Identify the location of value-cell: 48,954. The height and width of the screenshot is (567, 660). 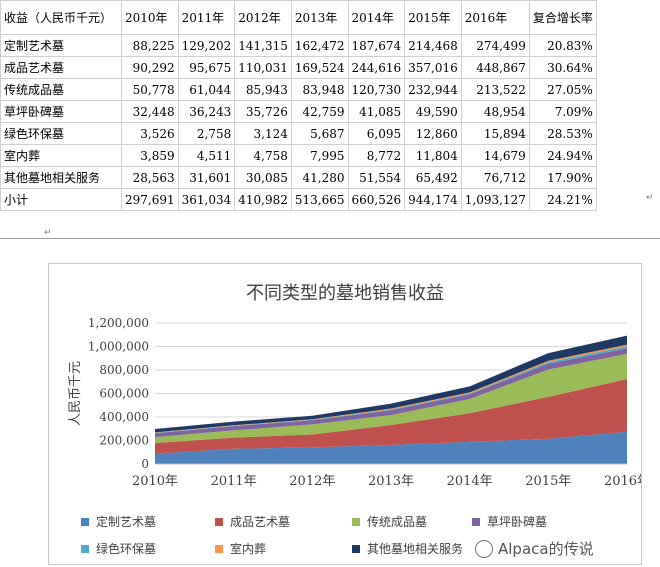
(495, 111).